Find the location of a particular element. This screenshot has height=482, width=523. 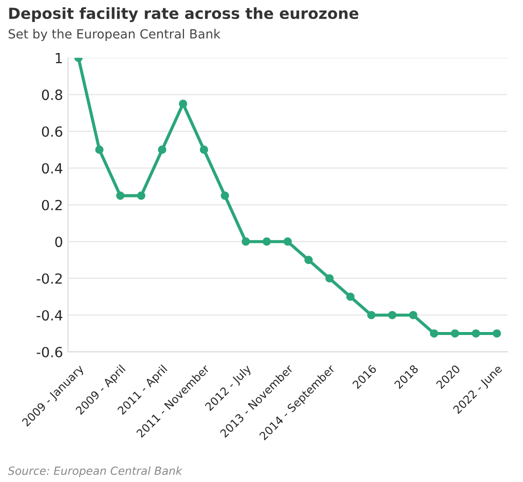

y-tick-label: 0.2 is located at coordinates (52, 205).